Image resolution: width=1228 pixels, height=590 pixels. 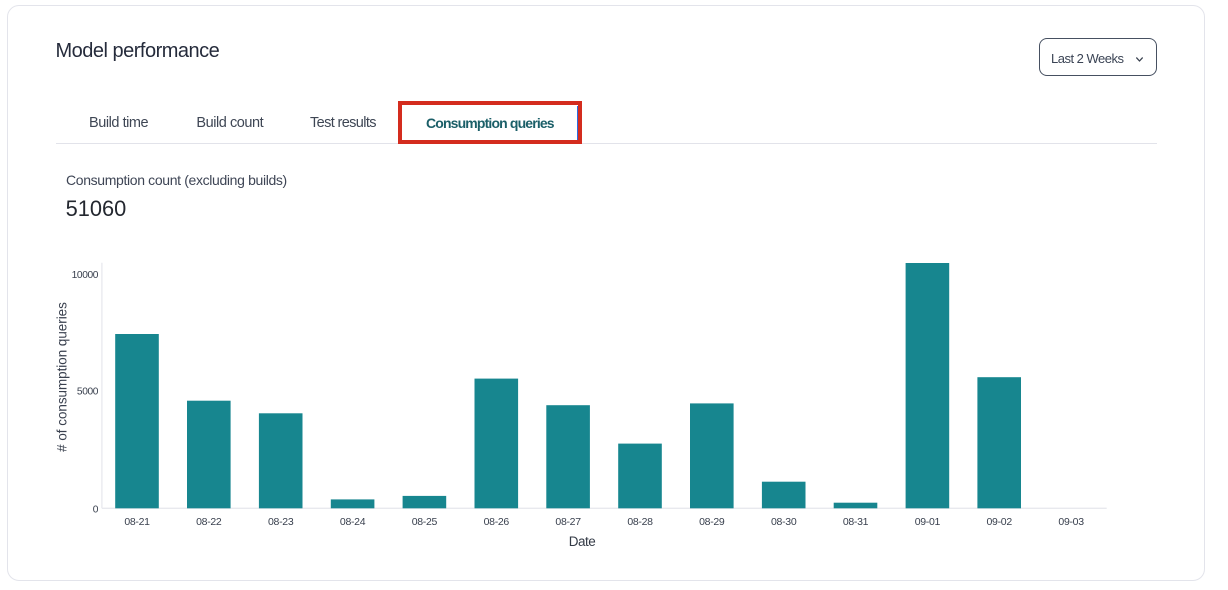 I want to click on svg-text: 08-27, so click(x=568, y=522).